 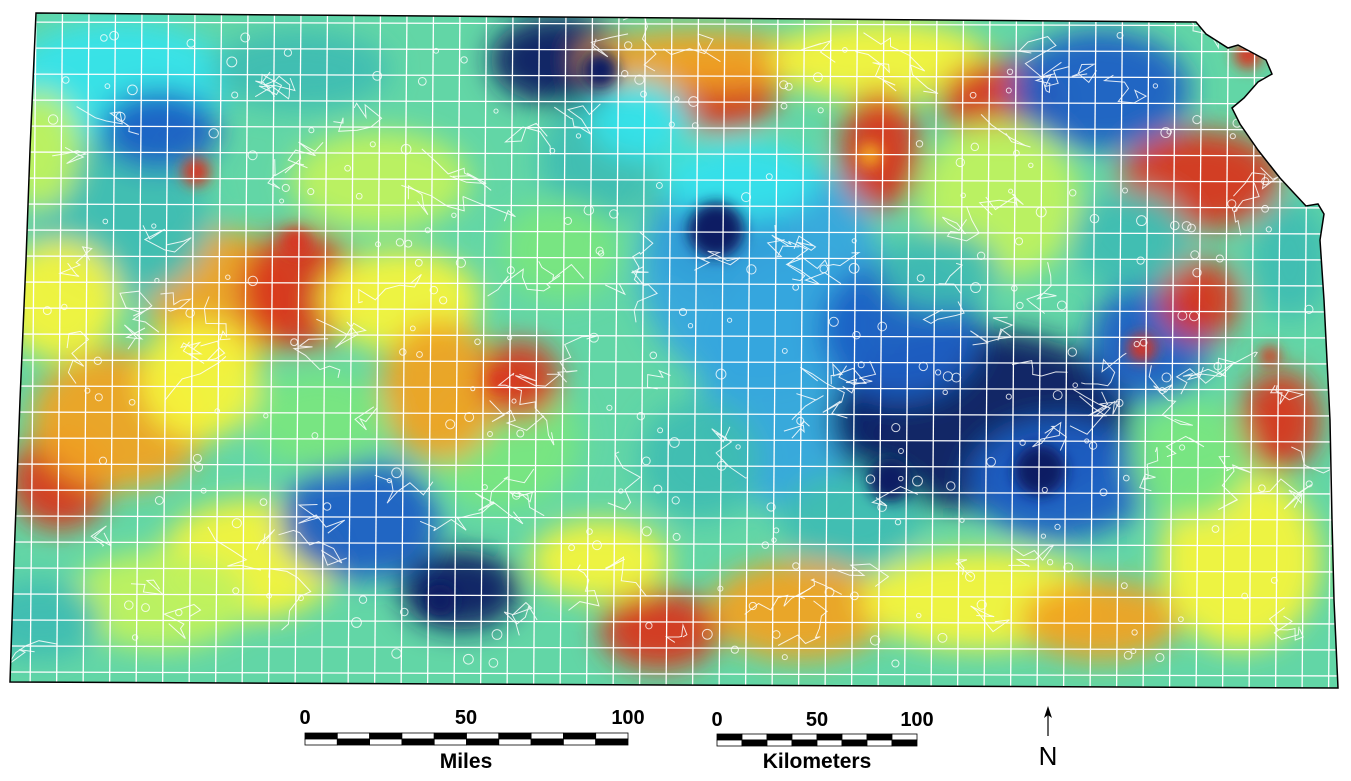 I want to click on km-tick-50: 50, so click(x=817, y=720).